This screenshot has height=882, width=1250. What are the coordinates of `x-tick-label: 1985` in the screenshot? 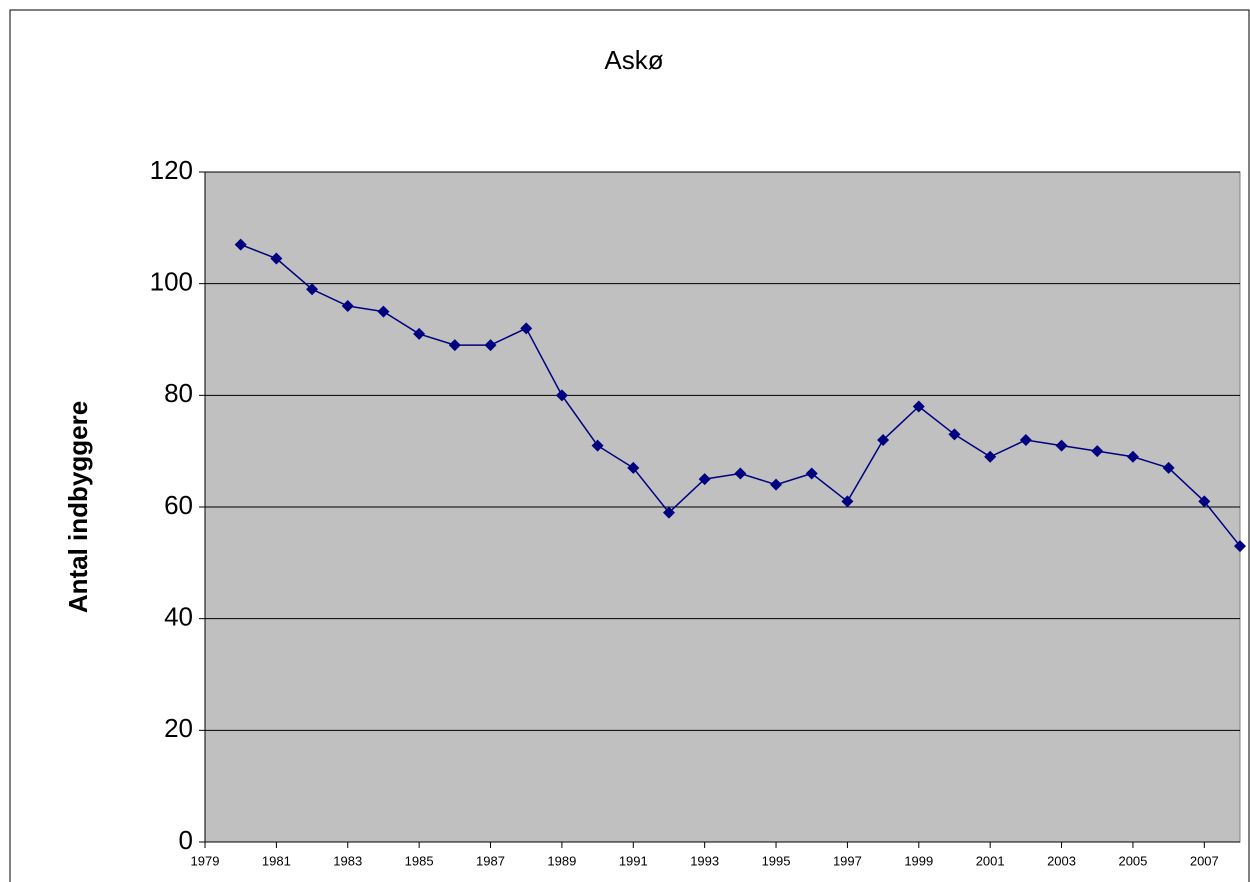 It's located at (419, 860).